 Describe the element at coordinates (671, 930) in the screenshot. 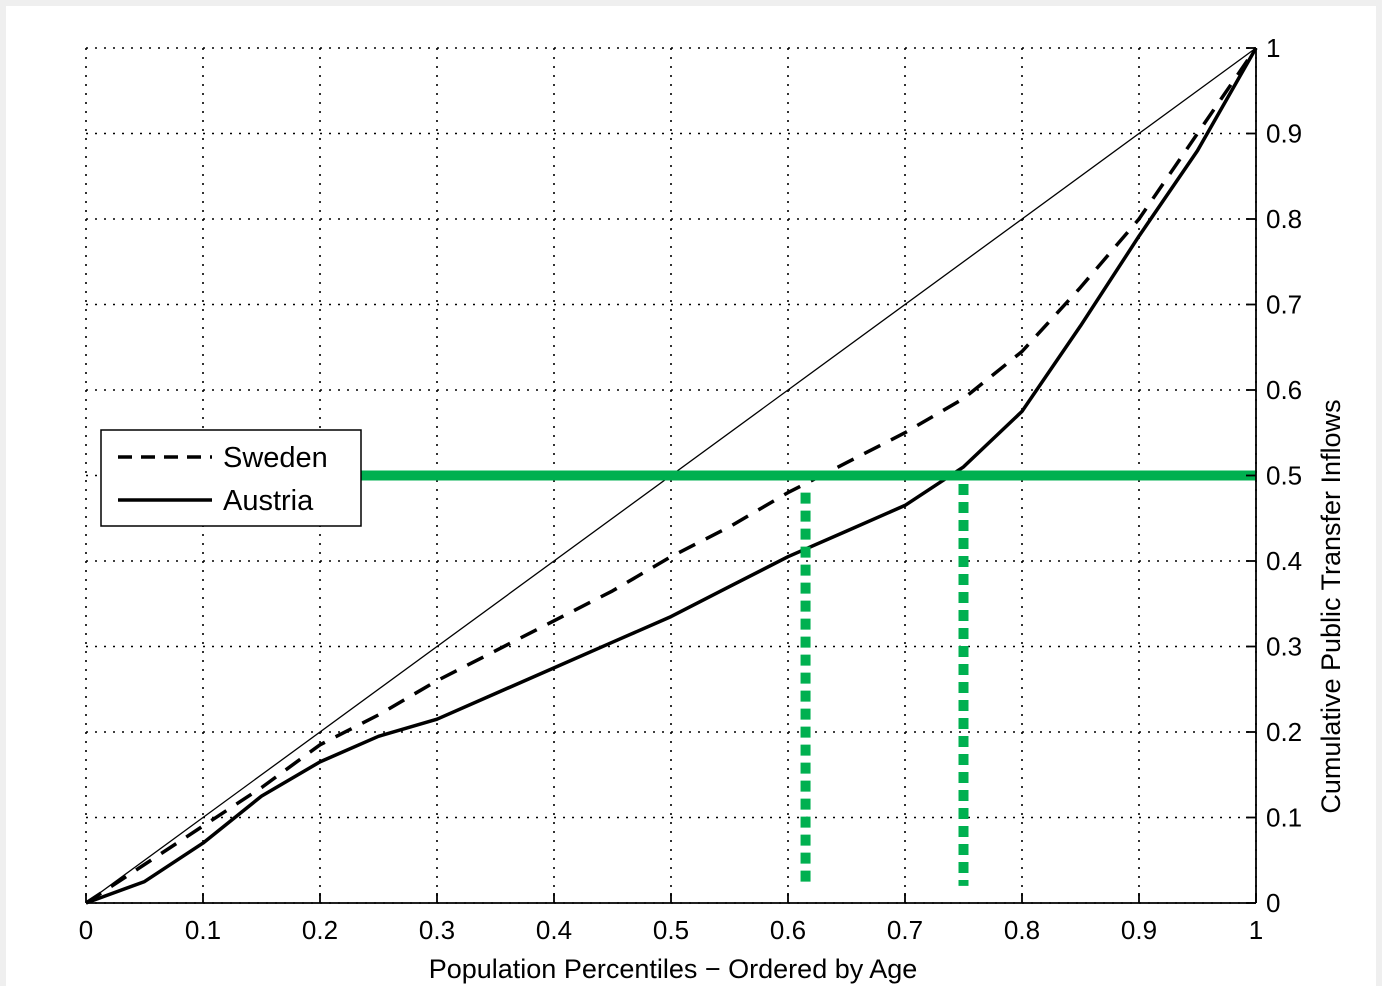

I see `x-tick-label: 0.5` at that location.